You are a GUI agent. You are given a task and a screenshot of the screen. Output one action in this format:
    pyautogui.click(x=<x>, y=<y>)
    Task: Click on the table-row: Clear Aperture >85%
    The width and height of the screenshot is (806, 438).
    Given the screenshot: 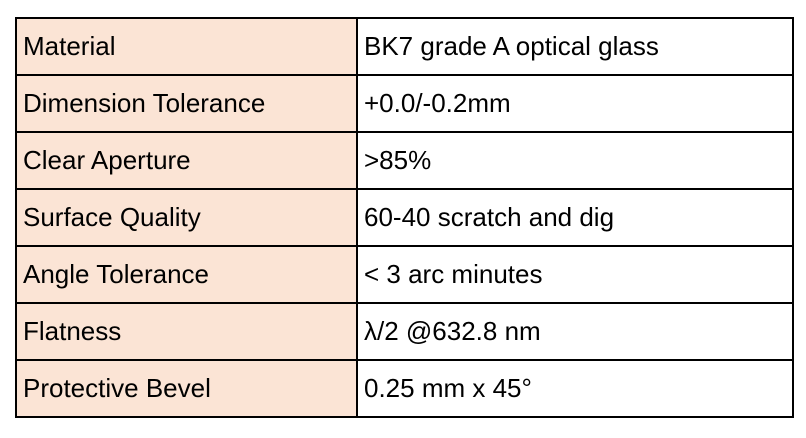 What is the action you would take?
    pyautogui.click(x=404, y=160)
    